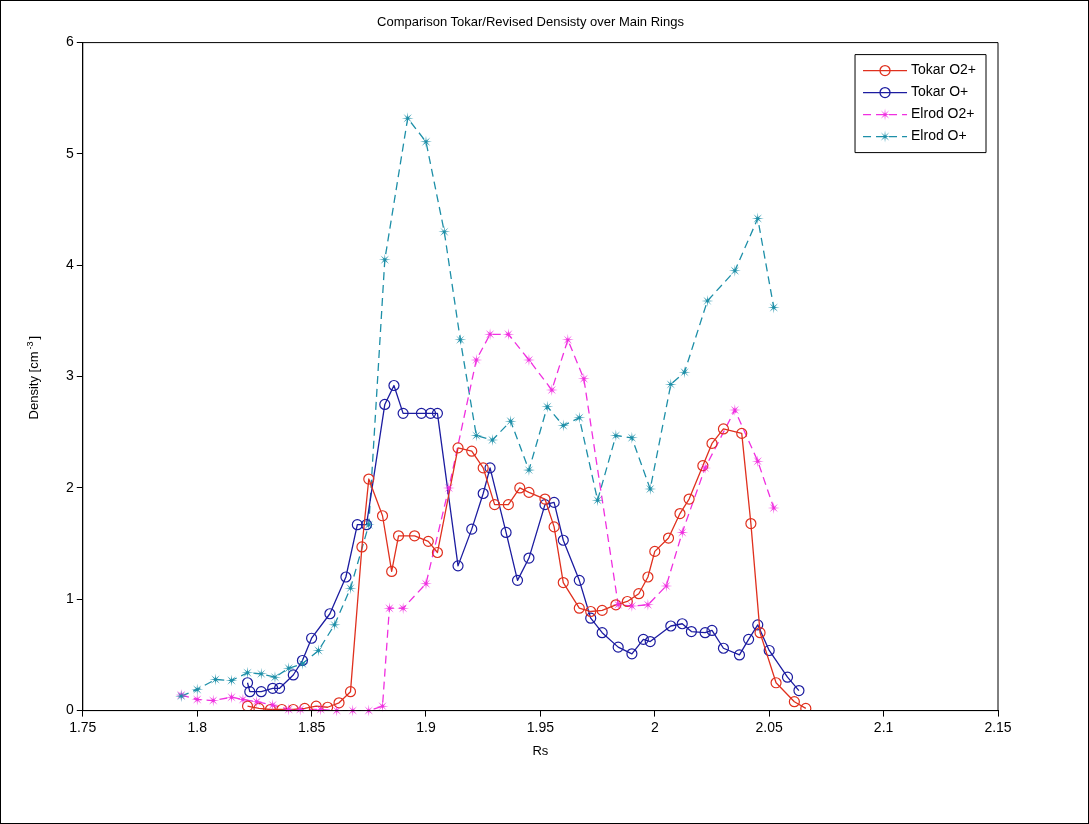 The image size is (1089, 824). I want to click on y-tick-label: 0, so click(69, 709).